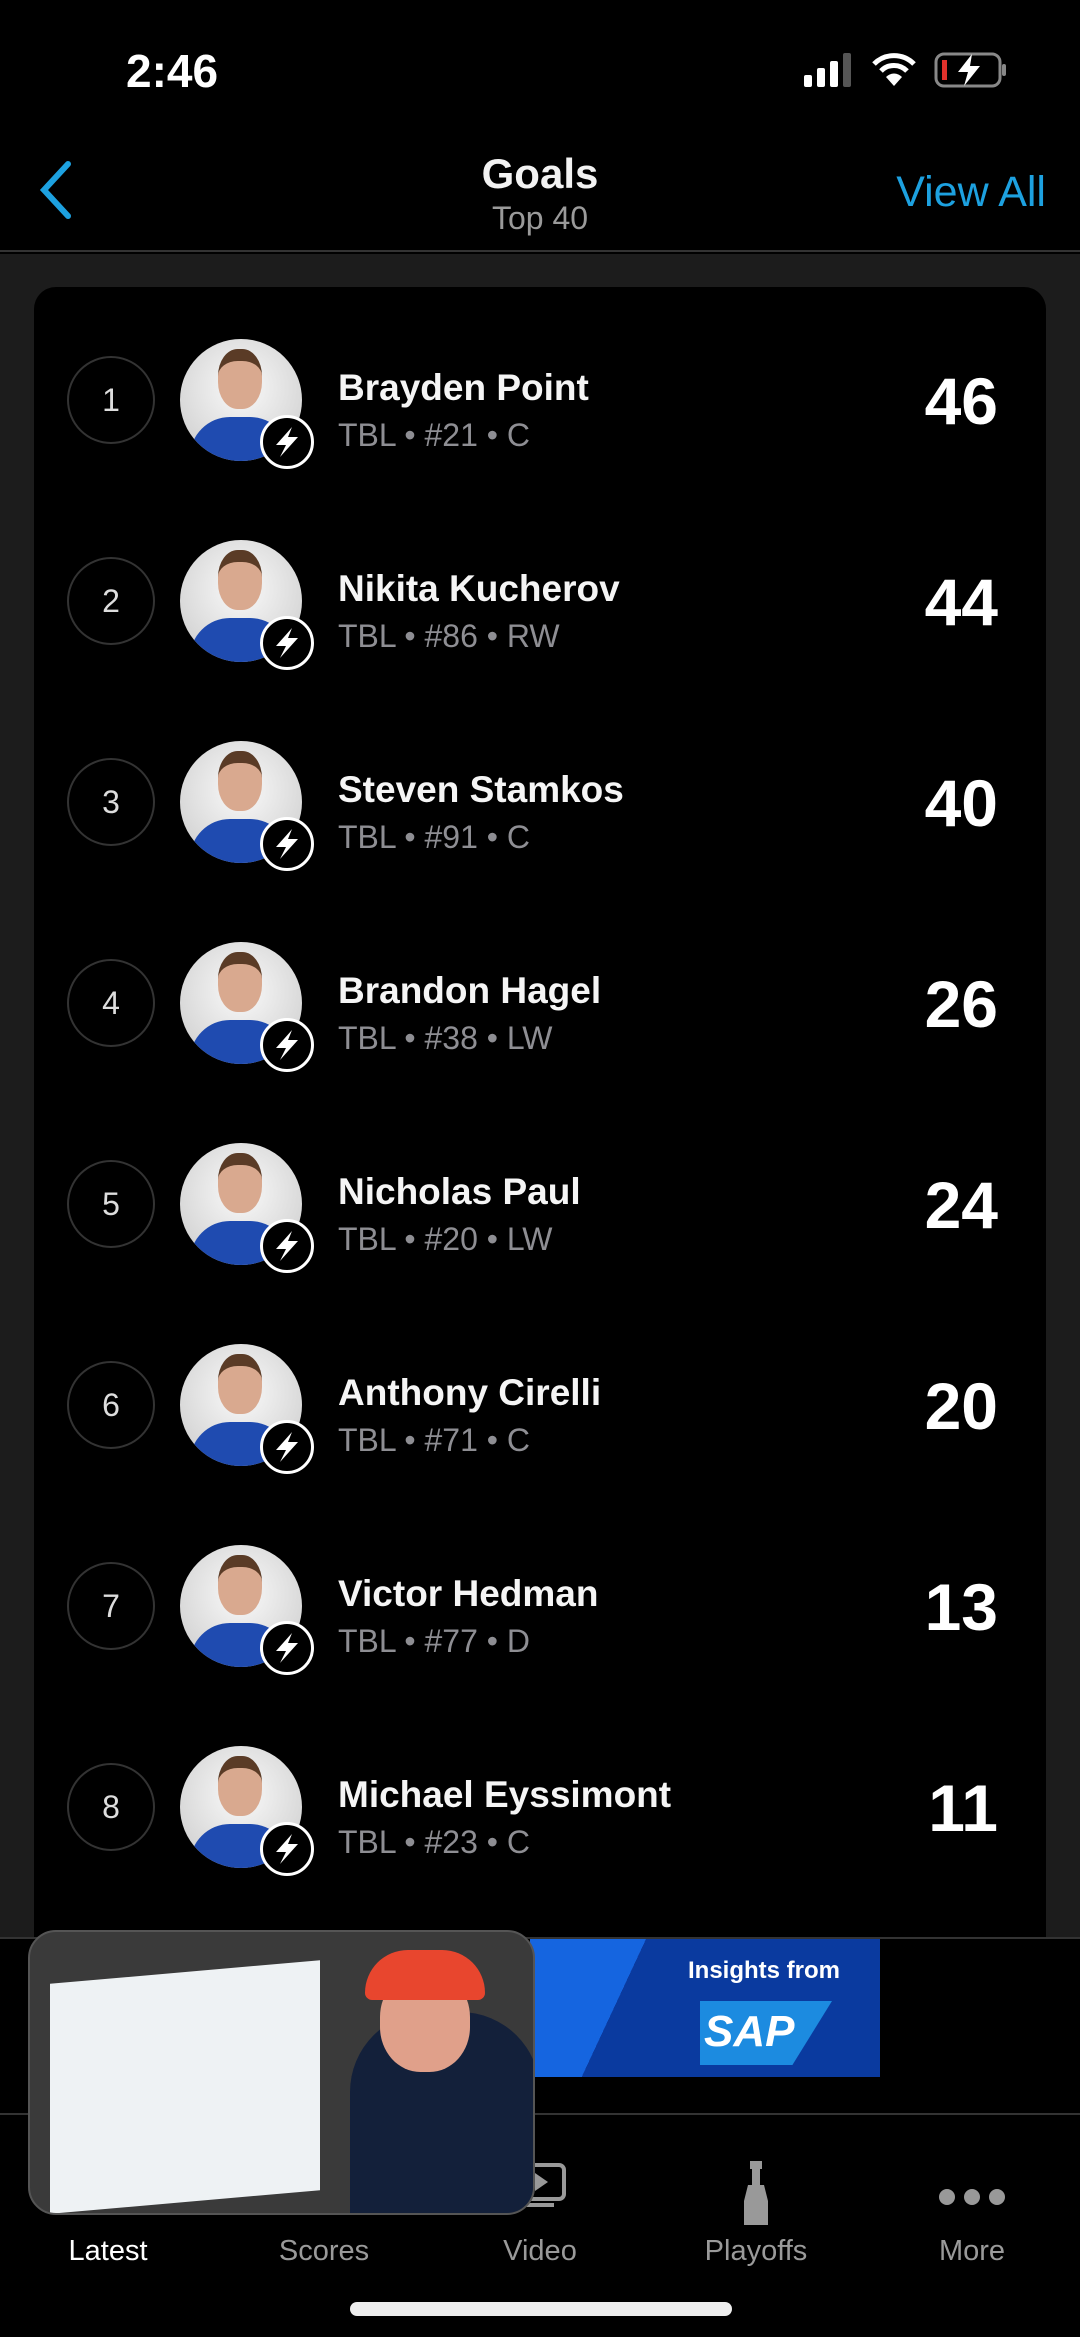 The height and width of the screenshot is (2337, 1080). What do you see at coordinates (766, 2033) in the screenshot?
I see `sap-logo: SAP` at bounding box center [766, 2033].